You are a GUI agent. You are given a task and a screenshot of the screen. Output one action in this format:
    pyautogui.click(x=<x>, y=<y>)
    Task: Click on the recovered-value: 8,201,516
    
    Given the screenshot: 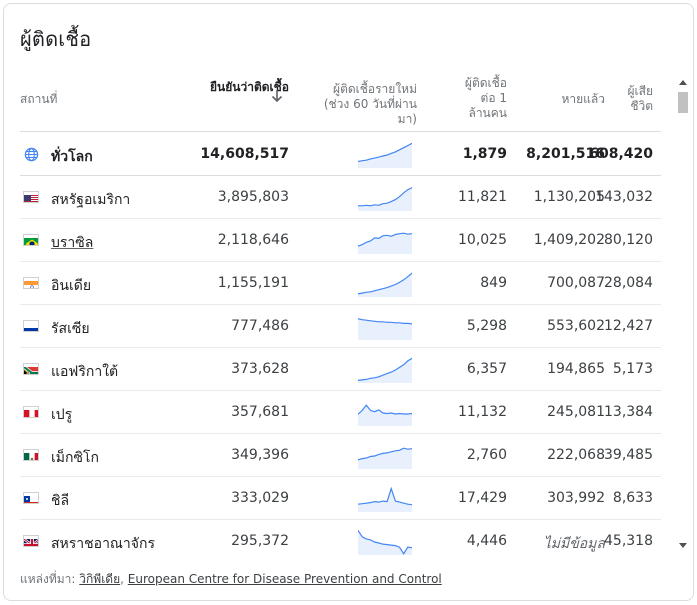 What is the action you would take?
    pyautogui.click(x=565, y=154)
    